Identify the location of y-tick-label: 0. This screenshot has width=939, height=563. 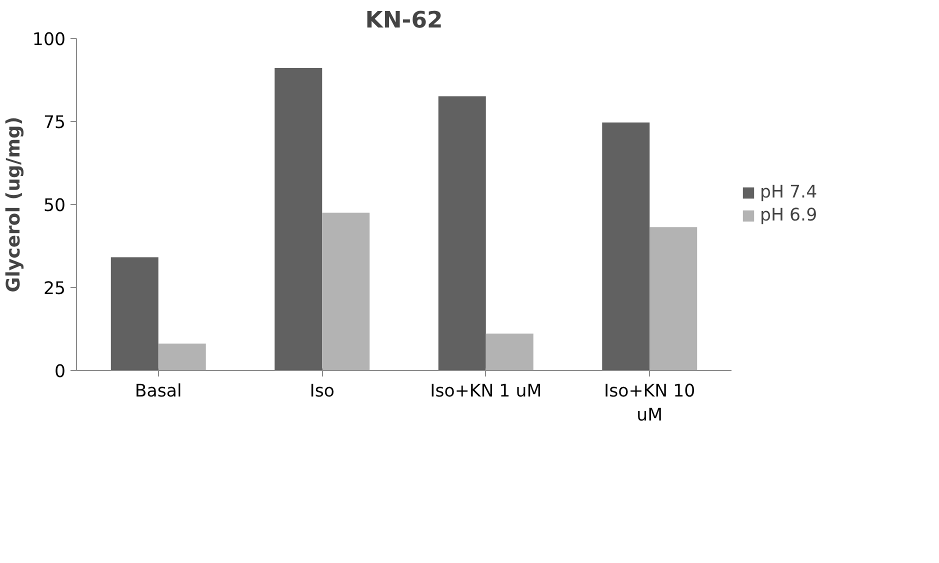
(60, 372).